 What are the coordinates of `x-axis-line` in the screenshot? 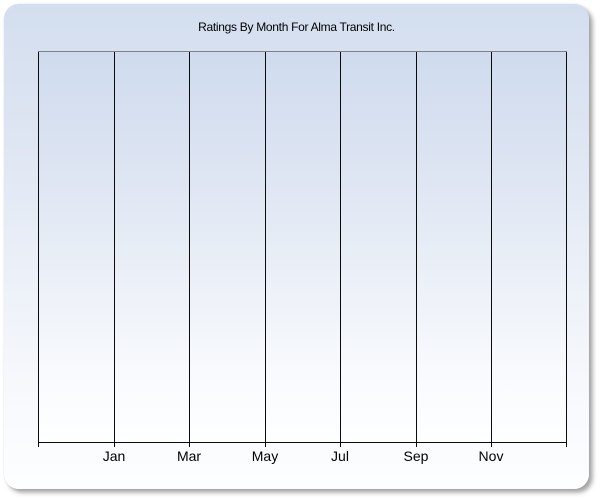 It's located at (302, 442).